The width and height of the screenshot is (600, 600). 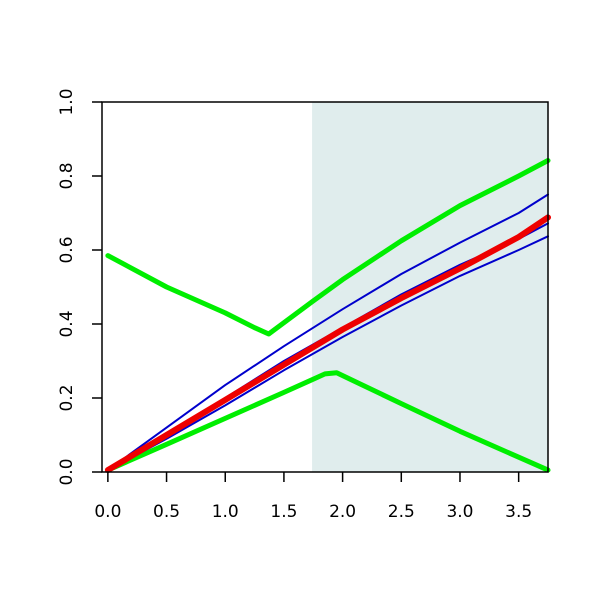 What do you see at coordinates (342, 512) in the screenshot?
I see `x-tick-label: 2.0` at bounding box center [342, 512].